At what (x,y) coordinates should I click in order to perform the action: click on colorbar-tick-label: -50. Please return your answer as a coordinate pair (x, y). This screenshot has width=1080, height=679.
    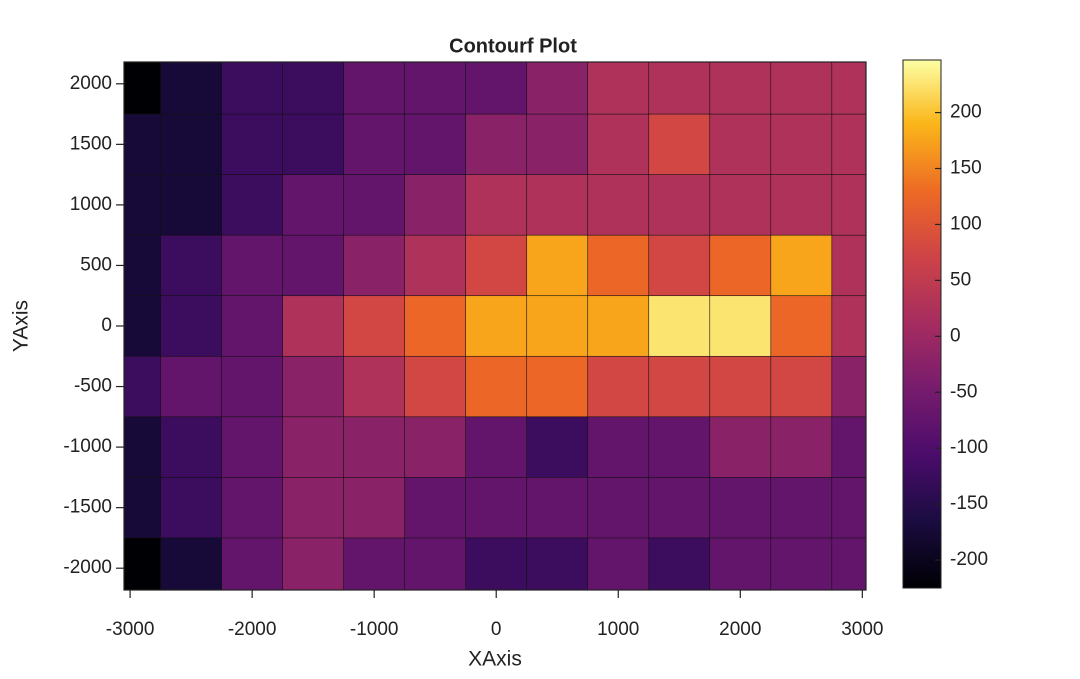
    Looking at the image, I should click on (963, 391).